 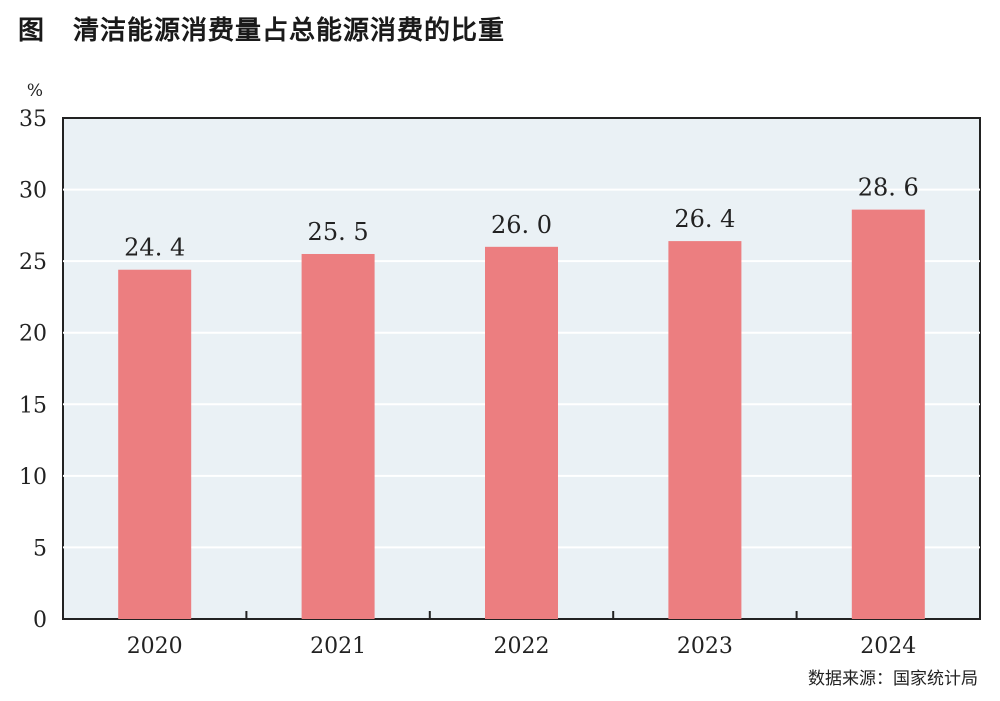 I want to click on data-source: 数据来源：国家统计局, so click(x=893, y=679).